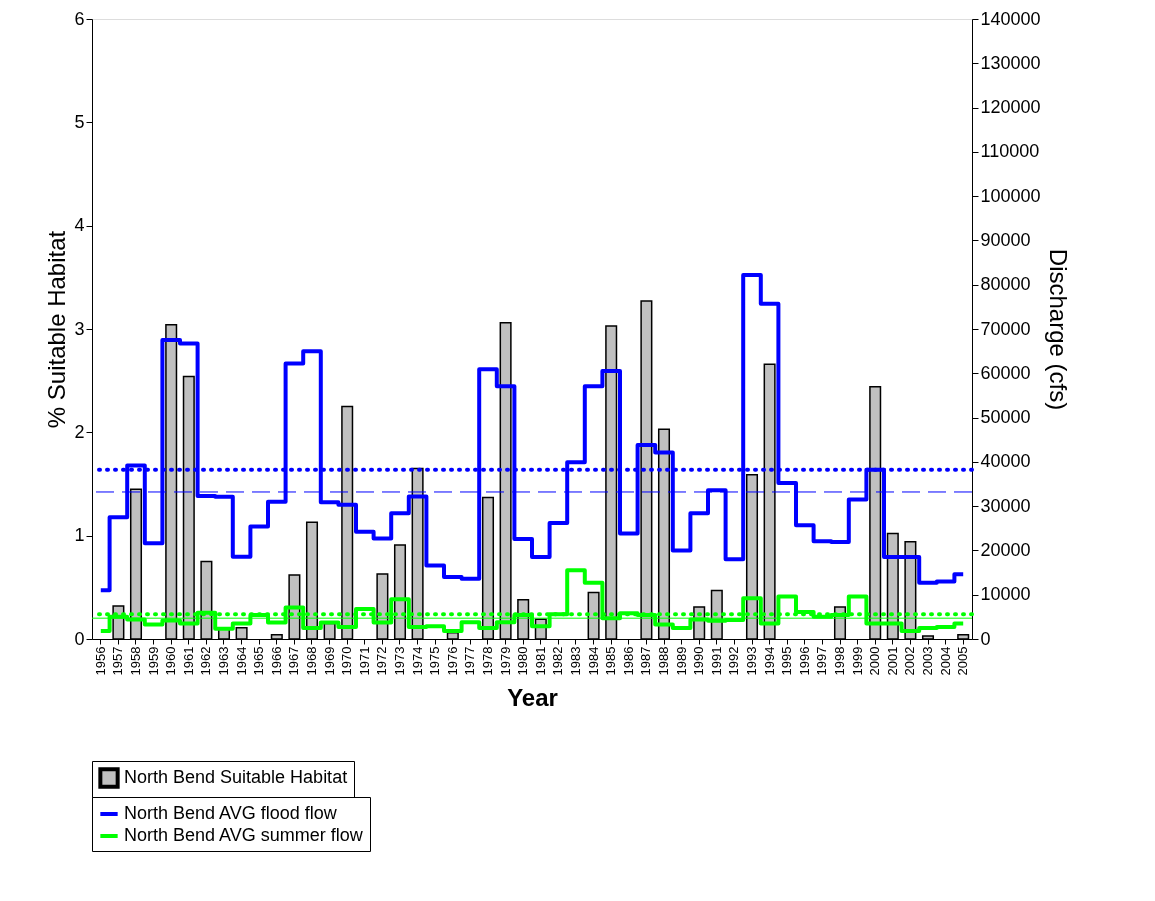 This screenshot has width=1155, height=901. Describe the element at coordinates (769, 661) in the screenshot. I see `x-tick-label: 1994` at that location.